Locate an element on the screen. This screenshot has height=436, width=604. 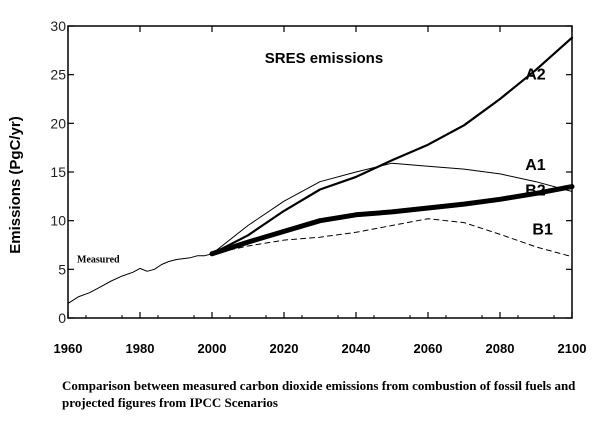
chart-title: SRES emissions is located at coordinates (324, 58).